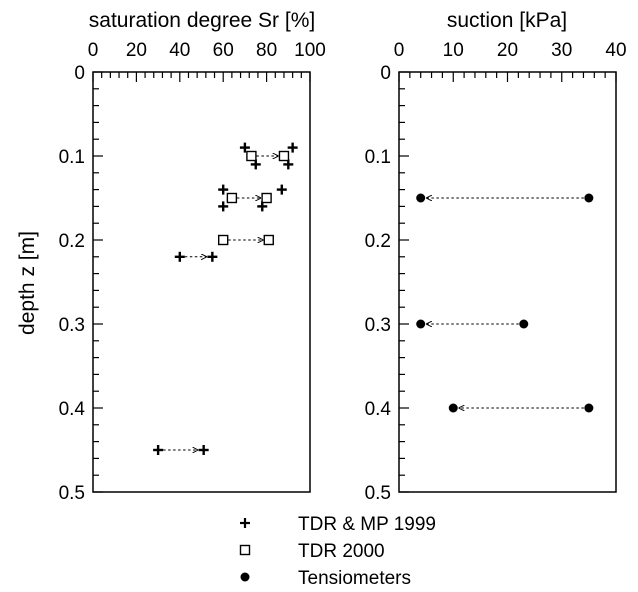 Image resolution: width=638 pixels, height=592 pixels. I want to click on legend-marker-plus, so click(245, 523).